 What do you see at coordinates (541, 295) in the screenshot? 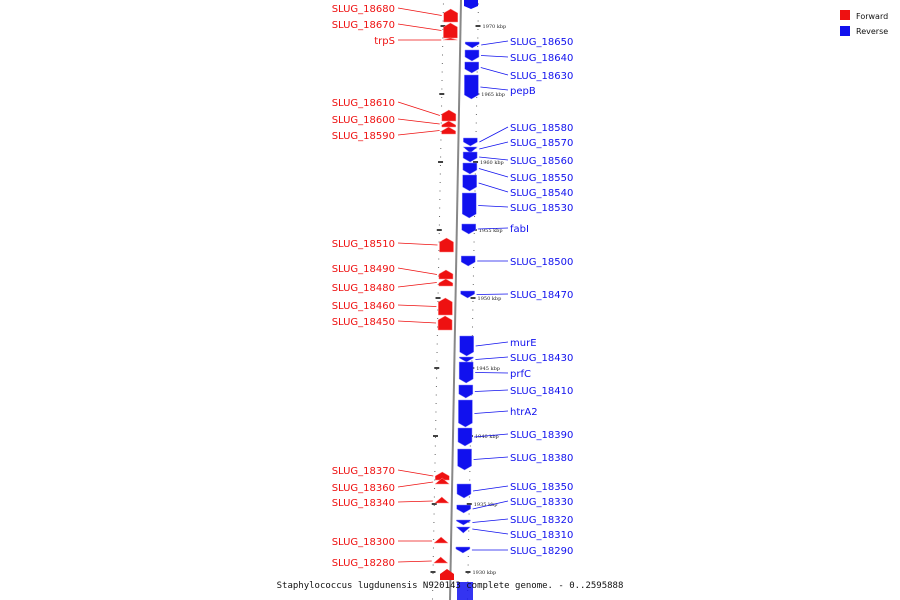
I see `reverse-gene-label: SLUG_18470` at bounding box center [541, 295].